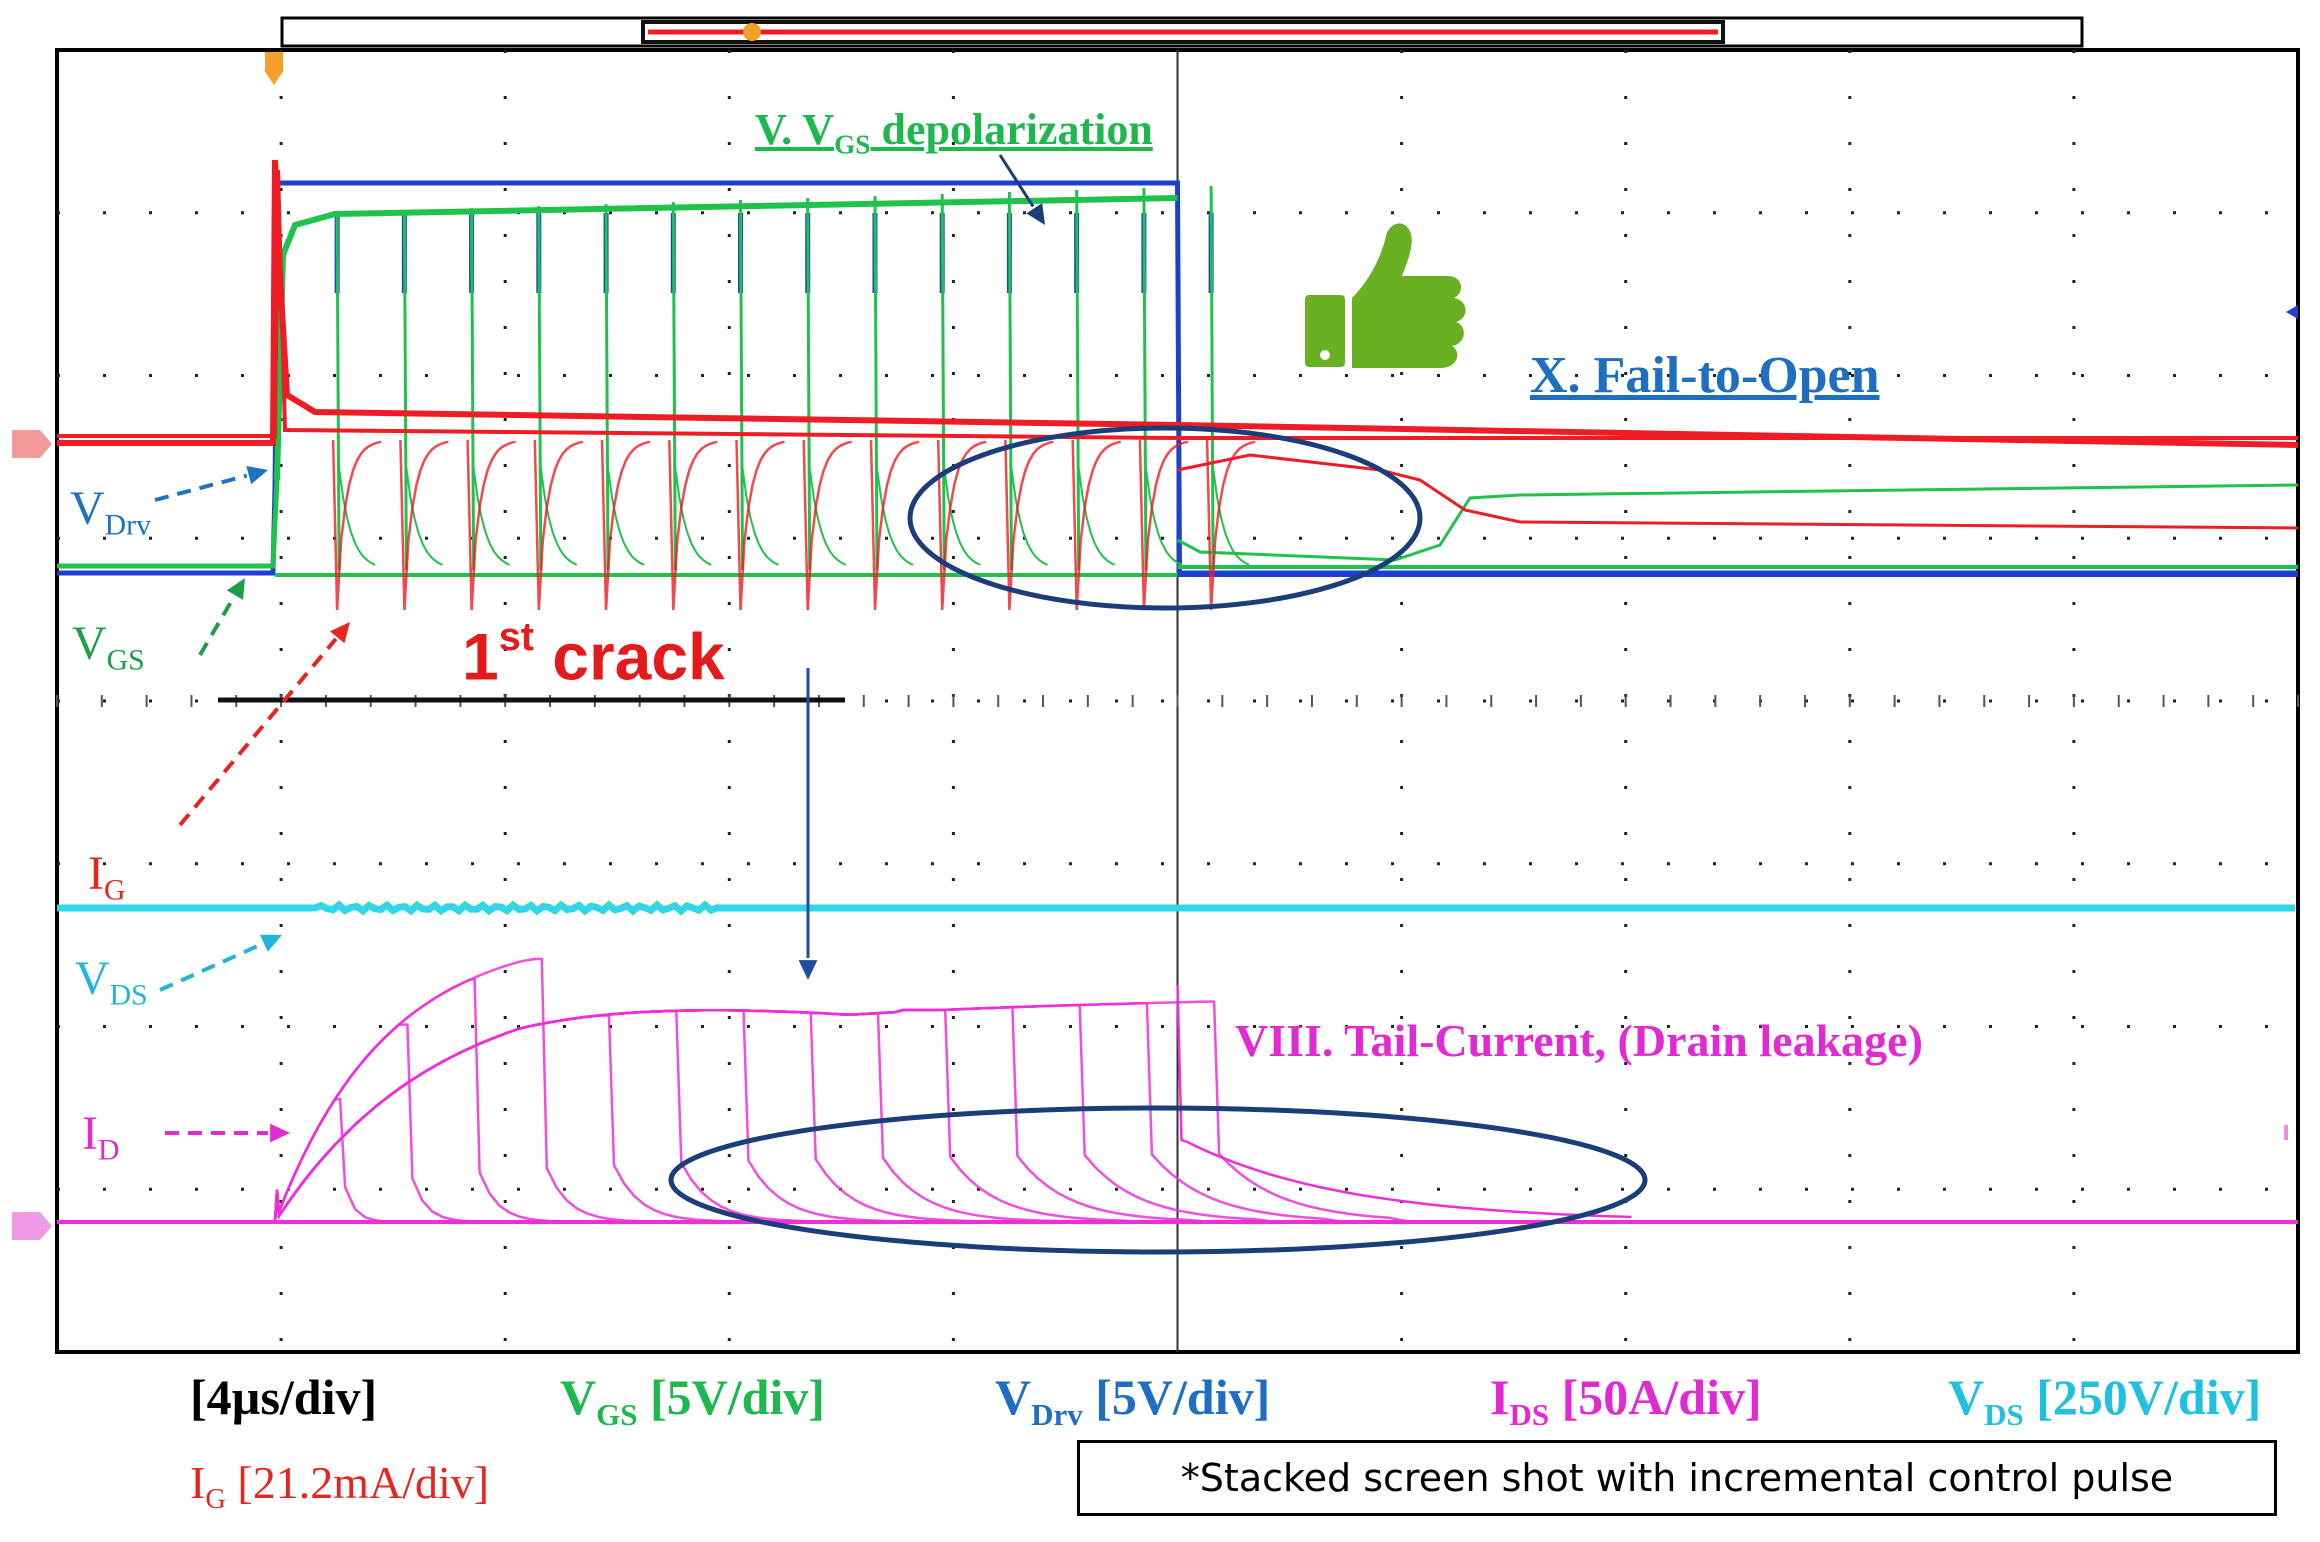 The width and height of the screenshot is (2320, 1542). What do you see at coordinates (593, 654) in the screenshot?
I see `first-crack-label: 1st crack` at bounding box center [593, 654].